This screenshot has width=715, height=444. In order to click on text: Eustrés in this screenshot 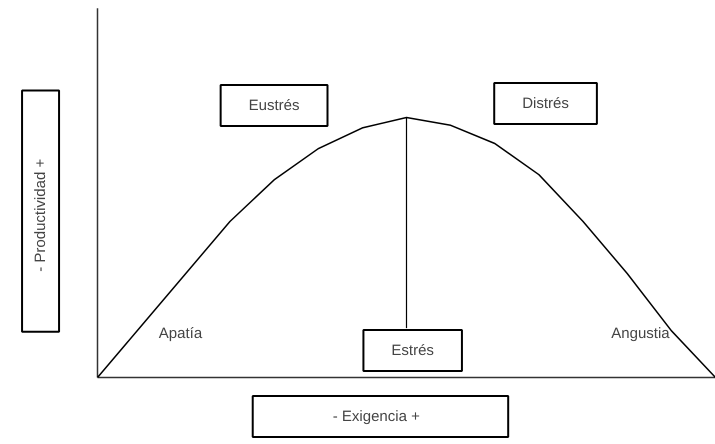, I will do `click(274, 105)`.